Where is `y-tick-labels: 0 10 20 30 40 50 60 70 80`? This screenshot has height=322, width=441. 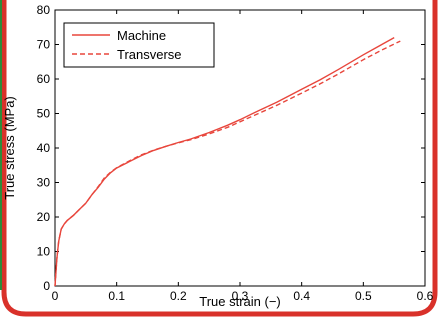 y-tick-labels: 0 10 20 30 40 50 60 70 80 is located at coordinates (44, 148).